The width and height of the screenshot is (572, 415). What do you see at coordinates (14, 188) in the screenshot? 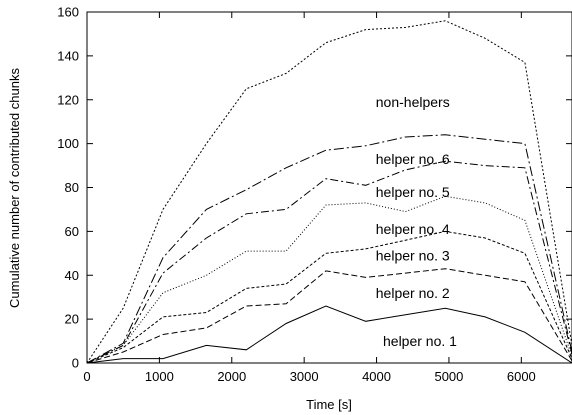
I see `y-axis-label: Cumulative number of contributed chunks` at bounding box center [14, 188].